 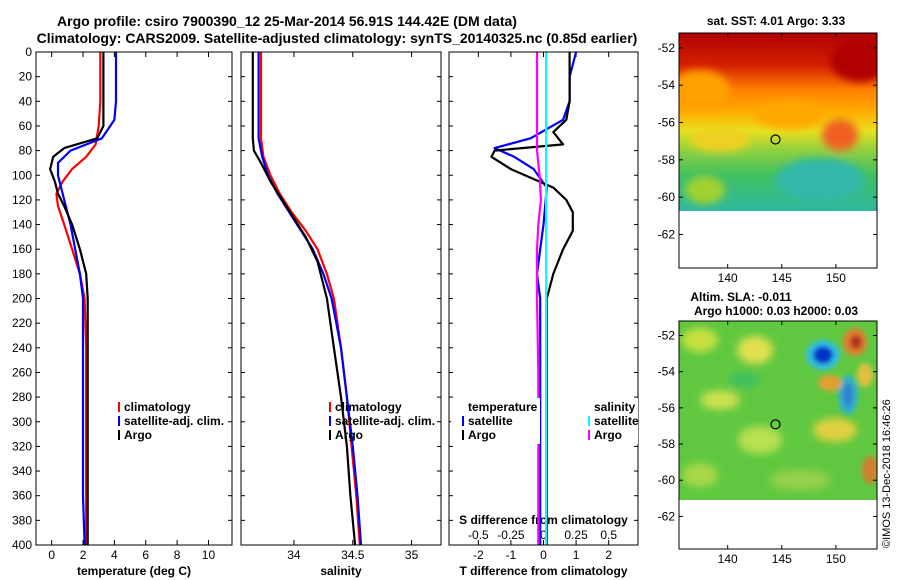 What do you see at coordinates (26, 126) in the screenshot?
I see `y-tick-label: 60` at bounding box center [26, 126].